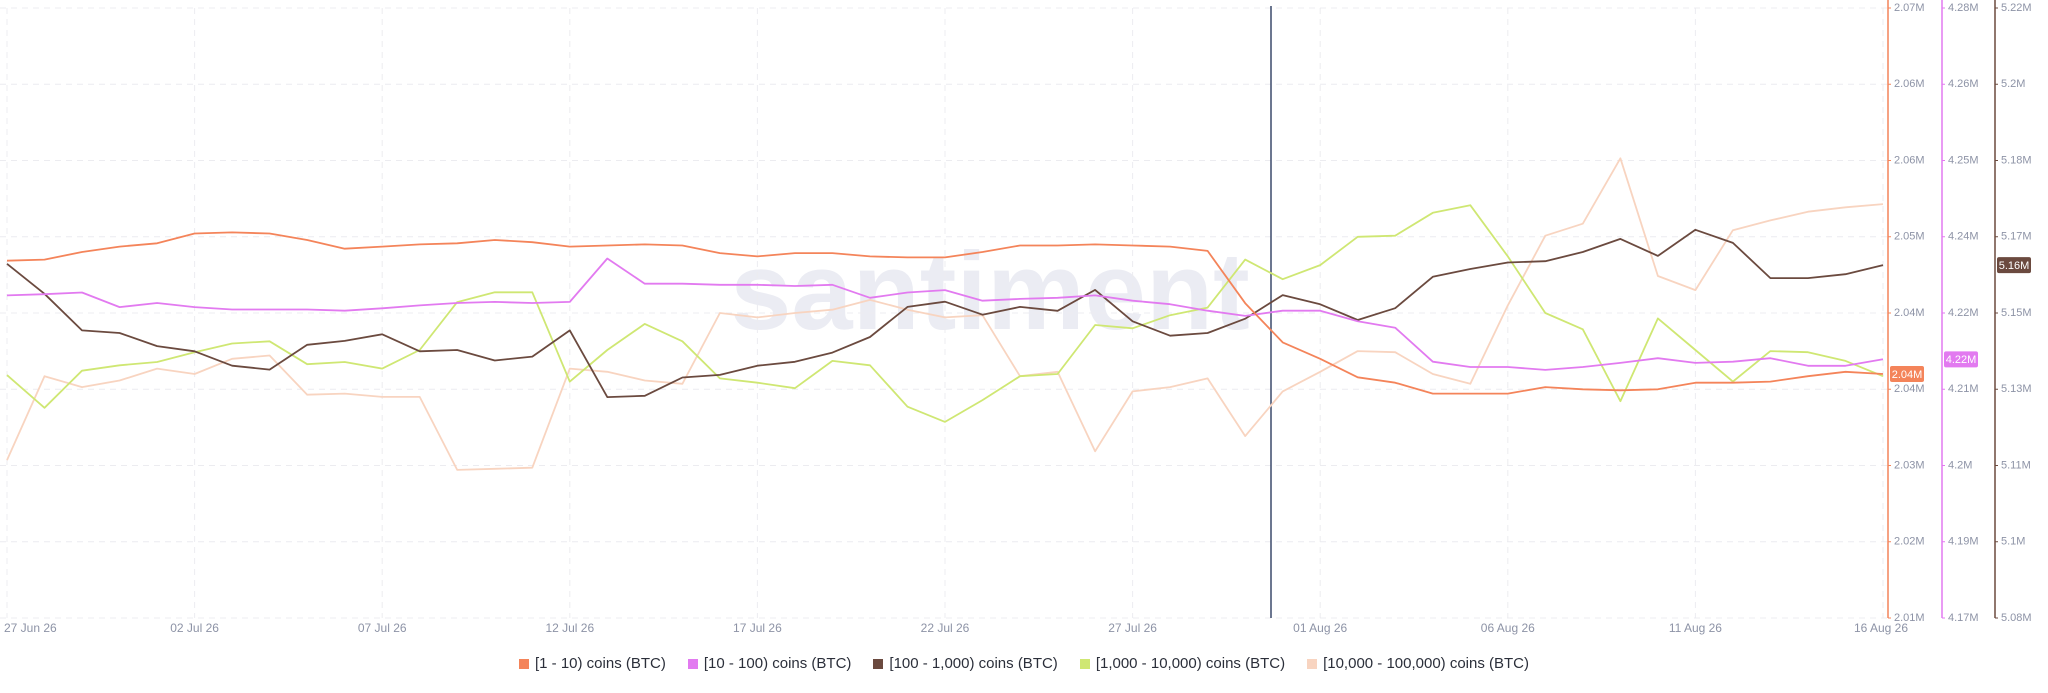 This screenshot has height=693, width=2048. I want to click on y-tick-label: 5.15M, so click(2016, 313).